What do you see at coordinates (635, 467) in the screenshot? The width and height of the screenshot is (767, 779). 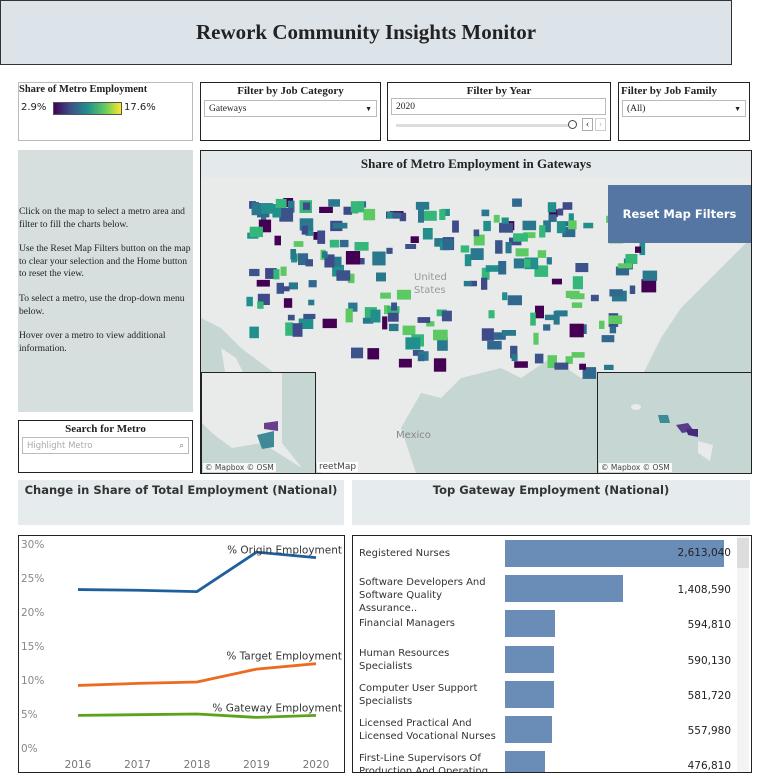 I see `map-attribution: © Mapbox © OSM` at bounding box center [635, 467].